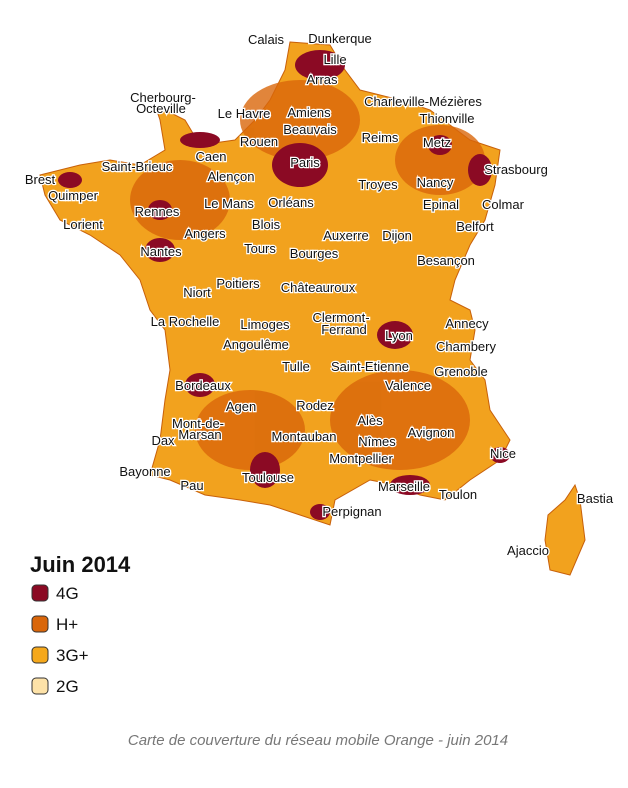 This screenshot has height=788, width=628. What do you see at coordinates (351, 511) in the screenshot?
I see `city-label: Perpignan` at bounding box center [351, 511].